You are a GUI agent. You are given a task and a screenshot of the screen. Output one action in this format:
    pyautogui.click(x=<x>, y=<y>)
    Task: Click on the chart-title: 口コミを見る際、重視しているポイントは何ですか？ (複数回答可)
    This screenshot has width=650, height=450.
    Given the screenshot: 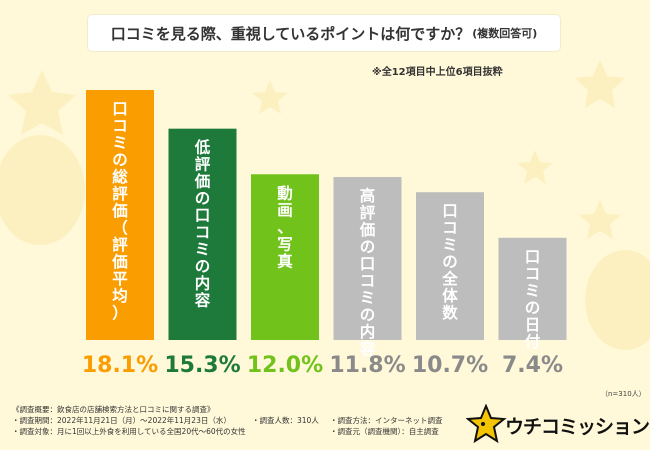 What is the action you would take?
    pyautogui.click(x=324, y=33)
    